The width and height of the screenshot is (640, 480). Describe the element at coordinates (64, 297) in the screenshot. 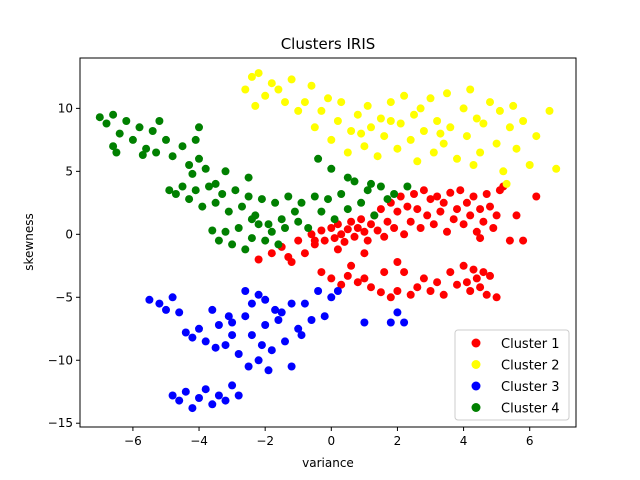

I see `y-tick-label: −5` at that location.